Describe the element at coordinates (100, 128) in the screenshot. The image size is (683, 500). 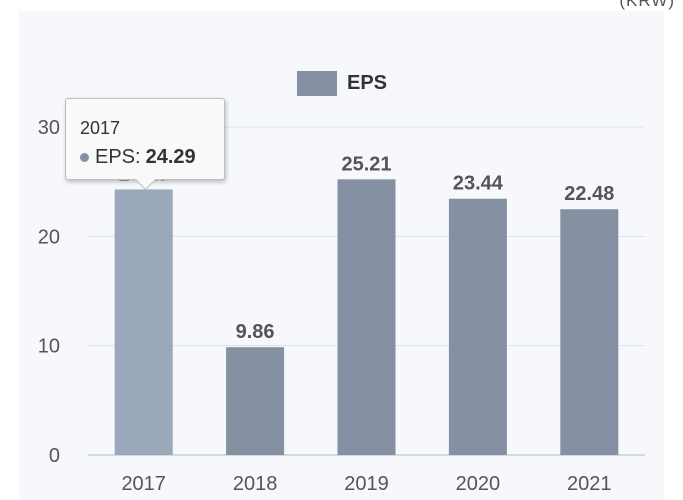
I see `tooltip-category: 2017` at that location.